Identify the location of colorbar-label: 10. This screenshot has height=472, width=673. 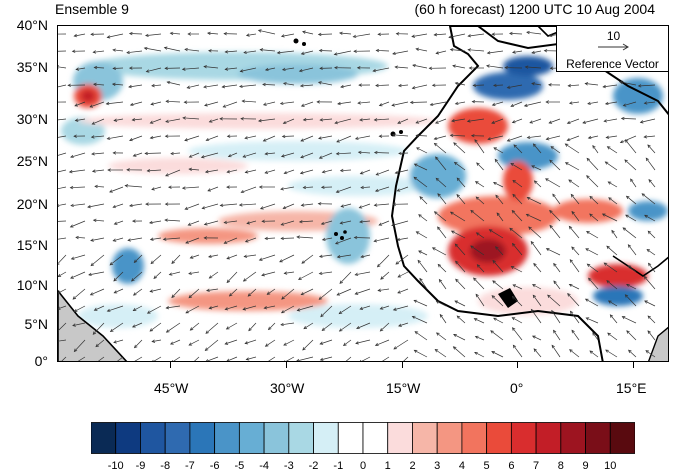
(610, 466).